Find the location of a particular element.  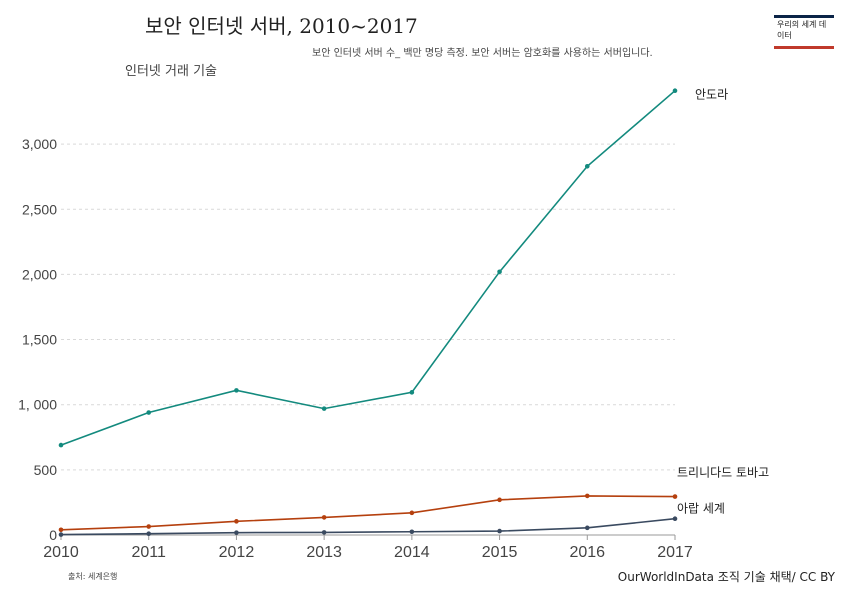

y-tick-label: 2,500 is located at coordinates (39, 209).